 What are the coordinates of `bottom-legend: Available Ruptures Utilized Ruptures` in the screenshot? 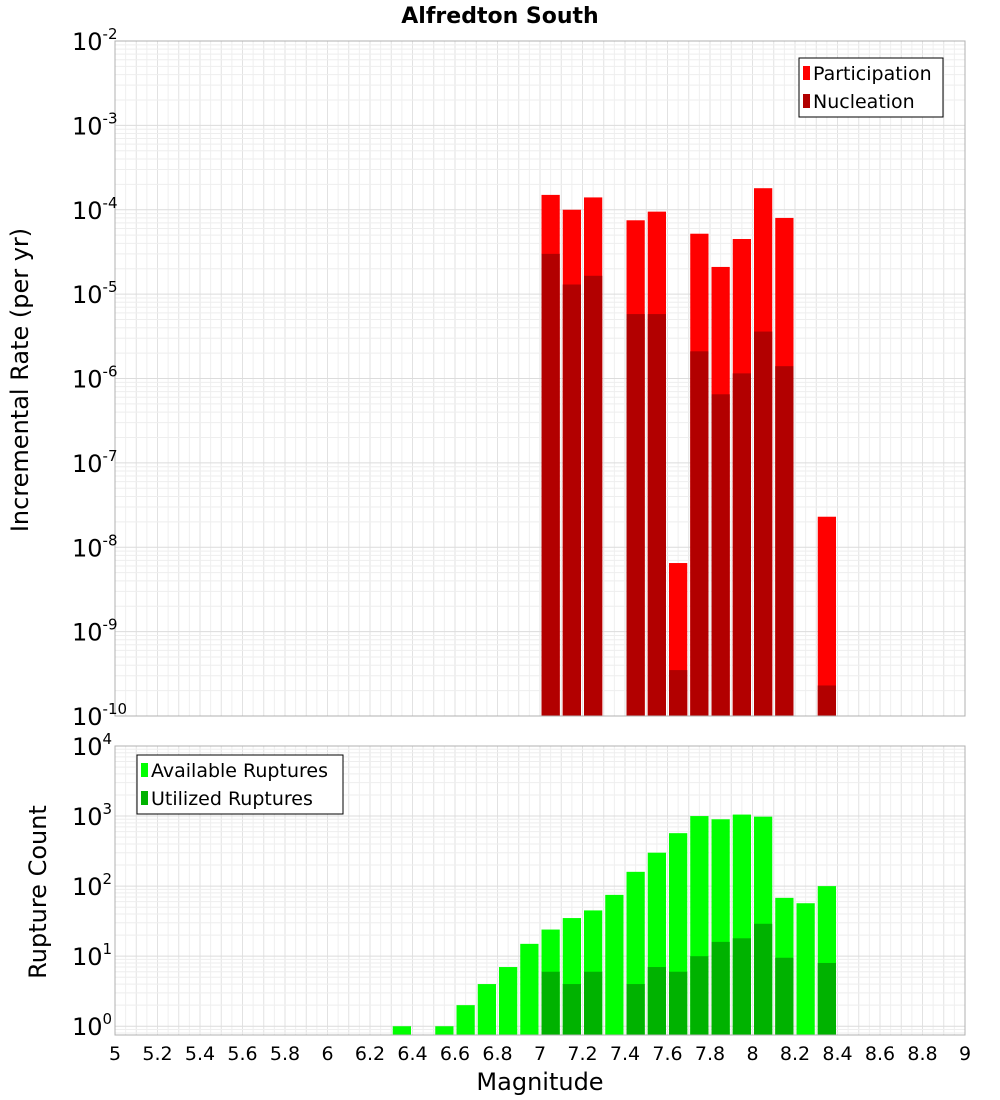 It's located at (240, 784).